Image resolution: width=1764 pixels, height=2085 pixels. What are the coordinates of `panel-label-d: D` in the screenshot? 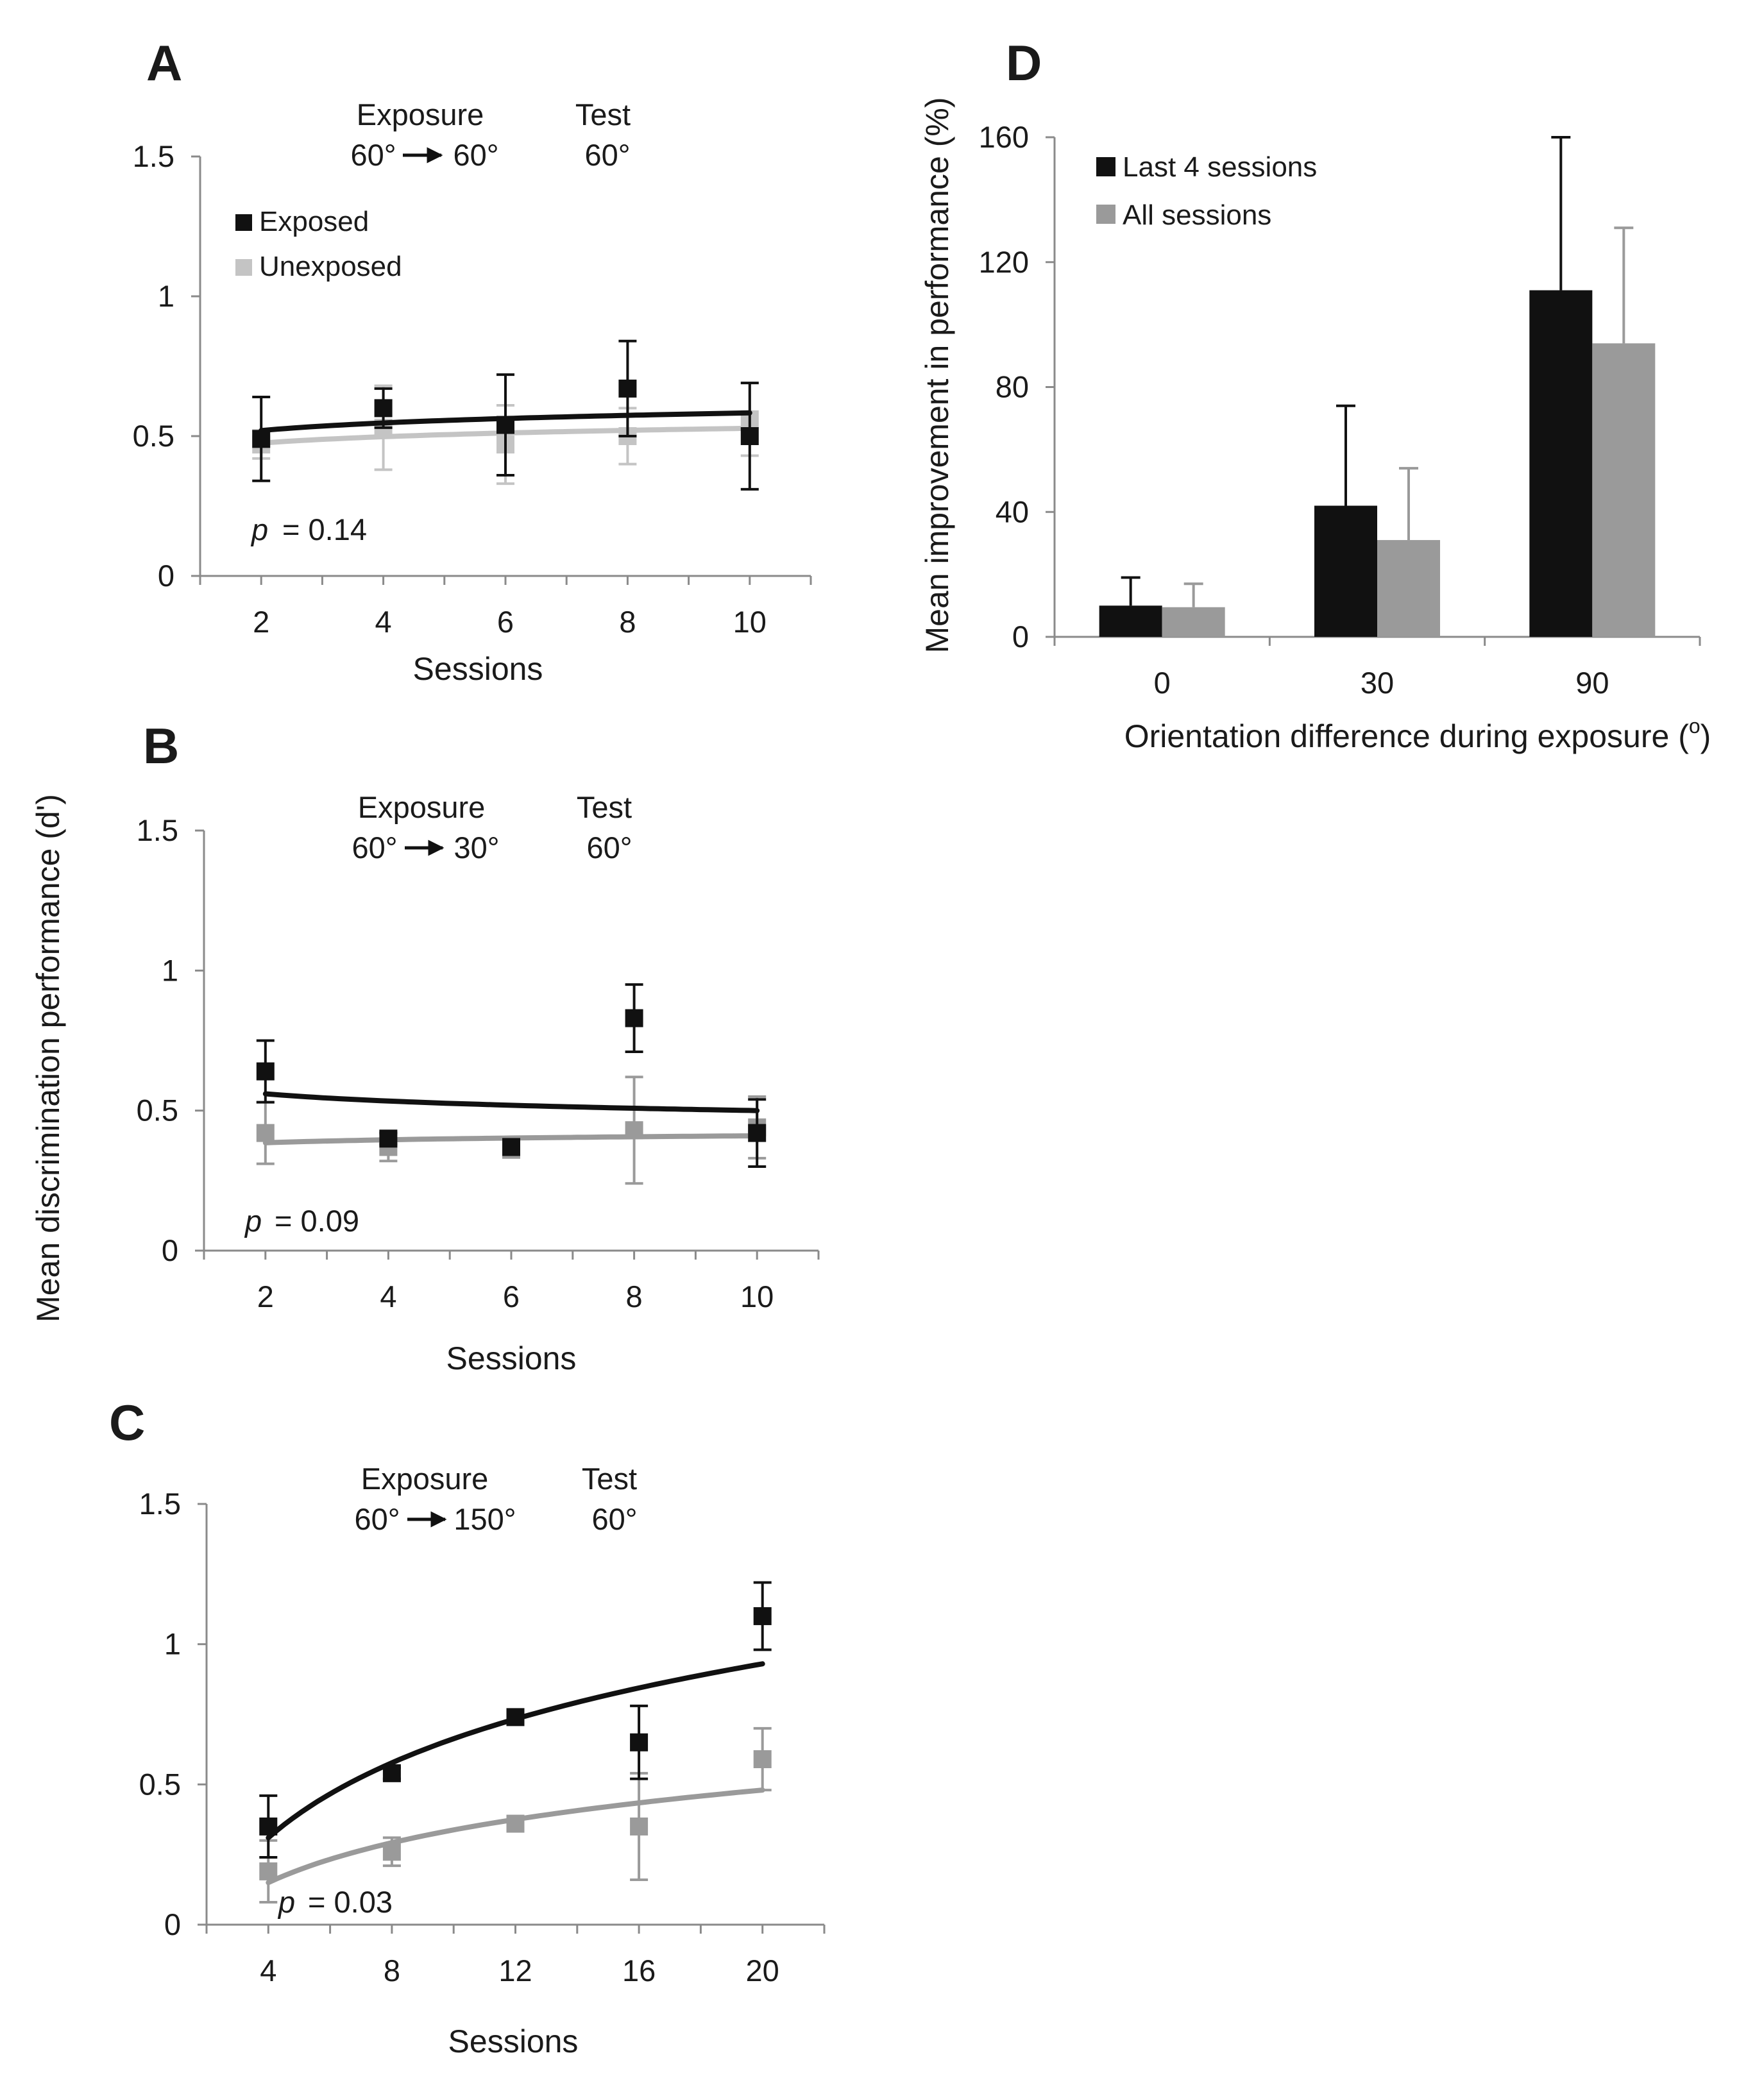 It's located at (1024, 63).